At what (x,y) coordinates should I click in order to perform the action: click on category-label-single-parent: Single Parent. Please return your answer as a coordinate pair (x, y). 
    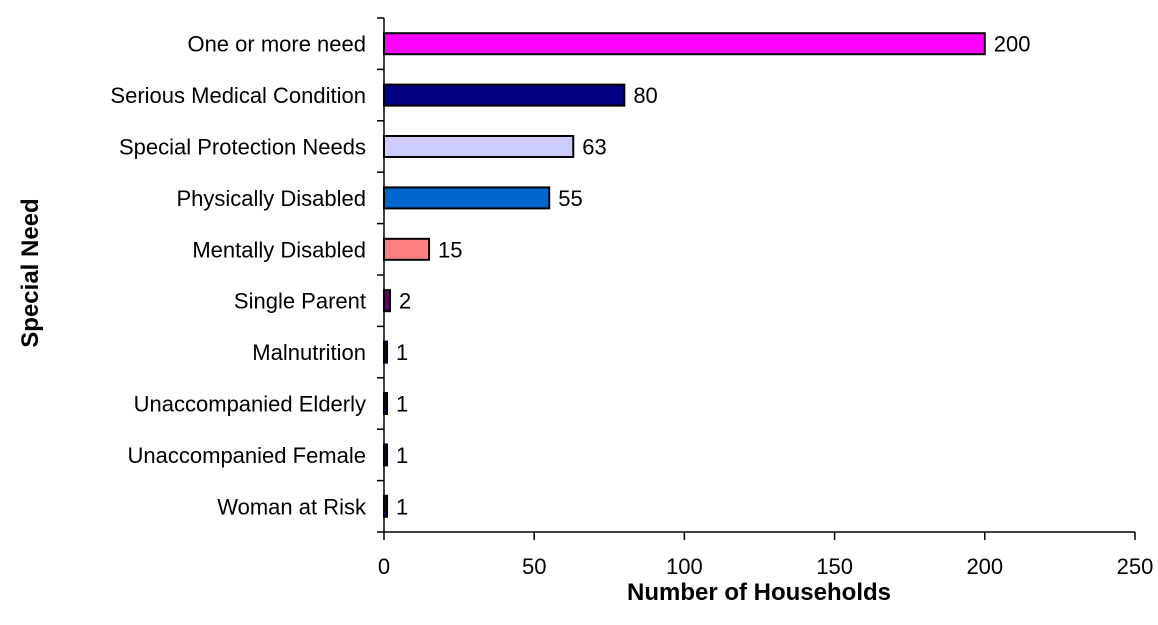
    Looking at the image, I should click on (300, 301).